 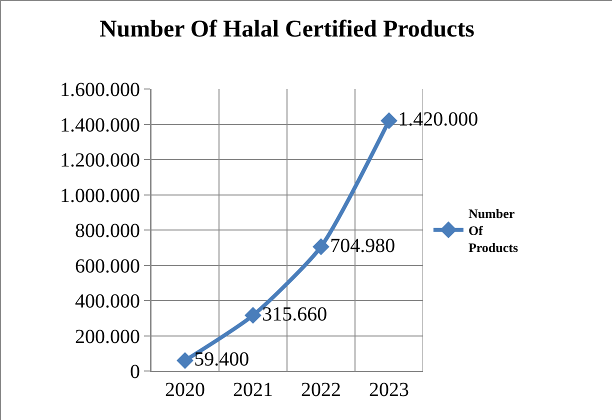 What do you see at coordinates (389, 390) in the screenshot?
I see `x-tick-label: 2023` at bounding box center [389, 390].